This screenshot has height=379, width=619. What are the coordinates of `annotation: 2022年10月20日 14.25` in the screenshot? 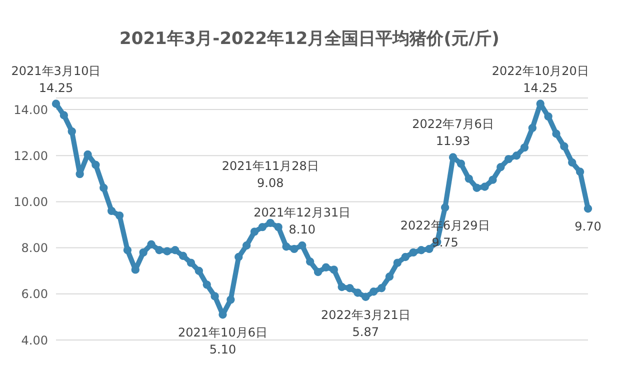 It's located at (540, 79).